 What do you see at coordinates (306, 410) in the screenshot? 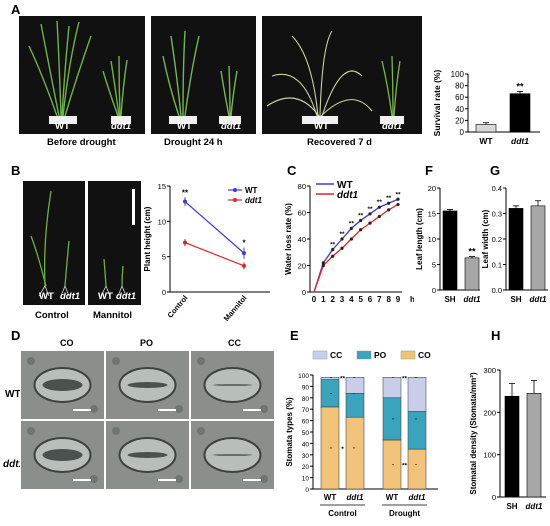
I see `y-tick-label: 70` at bounding box center [306, 410].